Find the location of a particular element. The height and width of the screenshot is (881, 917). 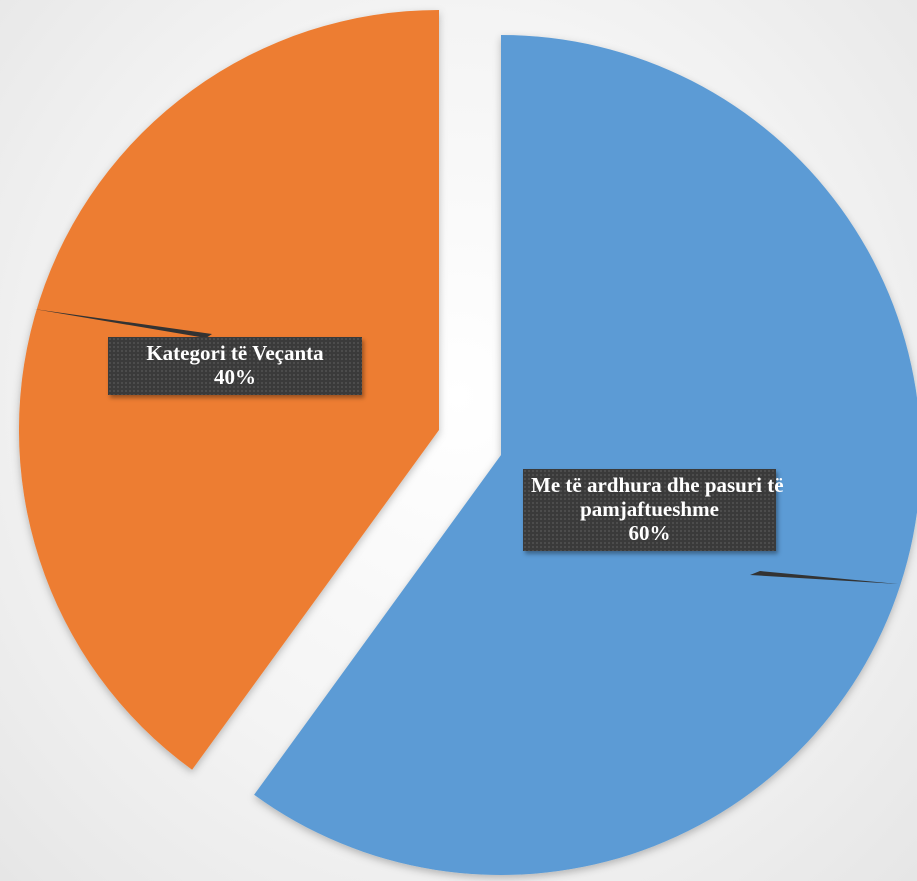

label-percent: 40% is located at coordinates (235, 377).